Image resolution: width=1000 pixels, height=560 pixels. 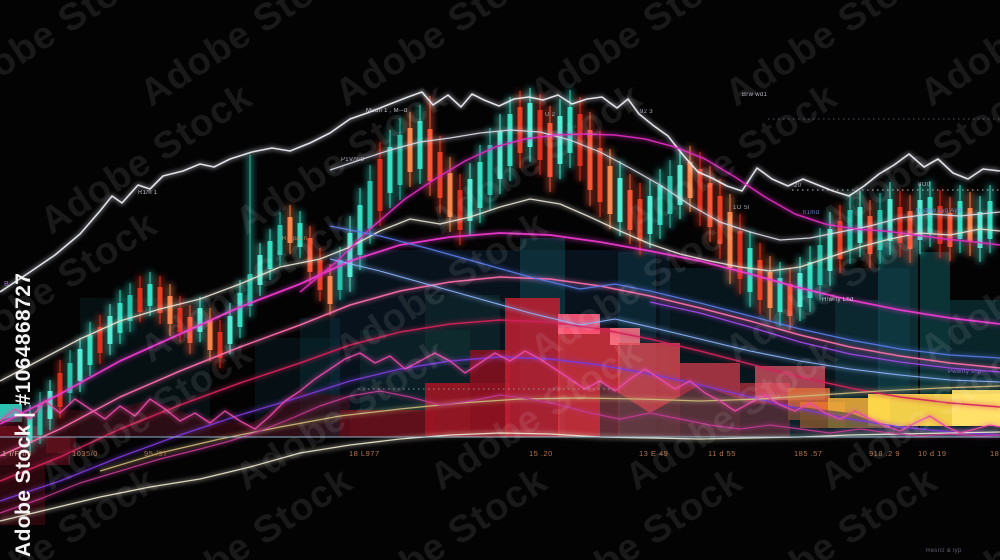 What do you see at coordinates (23, 414) in the screenshot?
I see `watermark-id-text: Adobe Stock | #1064868727` at bounding box center [23, 414].